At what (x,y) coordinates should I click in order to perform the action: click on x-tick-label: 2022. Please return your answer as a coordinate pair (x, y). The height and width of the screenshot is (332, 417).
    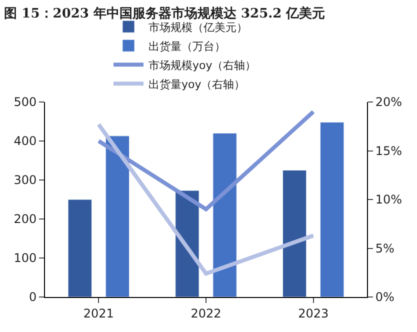
    Looking at the image, I should click on (206, 313).